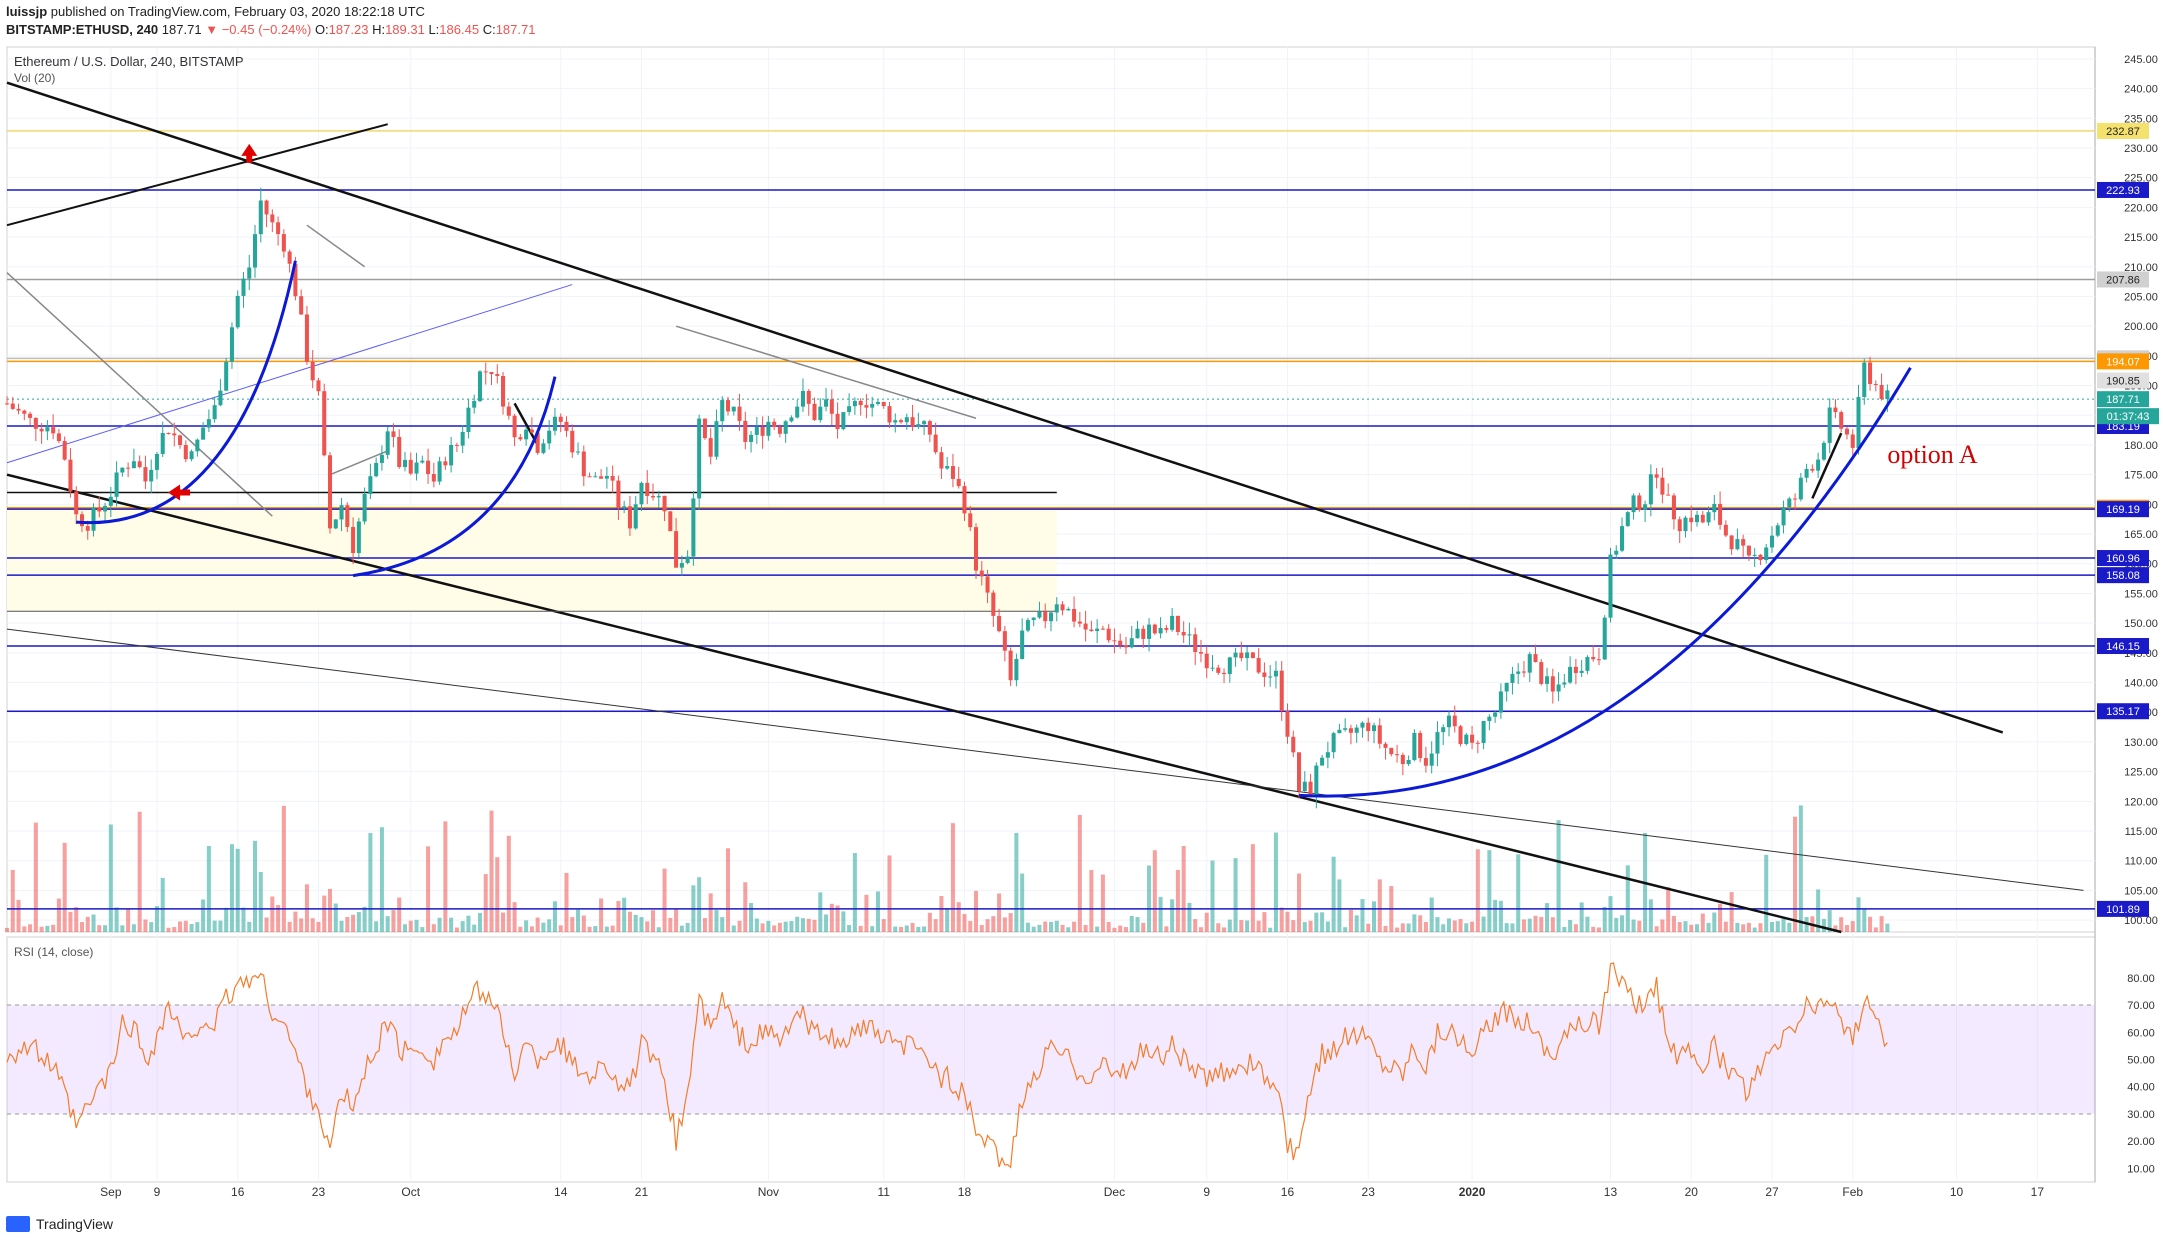  I want to click on curve-arc, so click(186, 392).